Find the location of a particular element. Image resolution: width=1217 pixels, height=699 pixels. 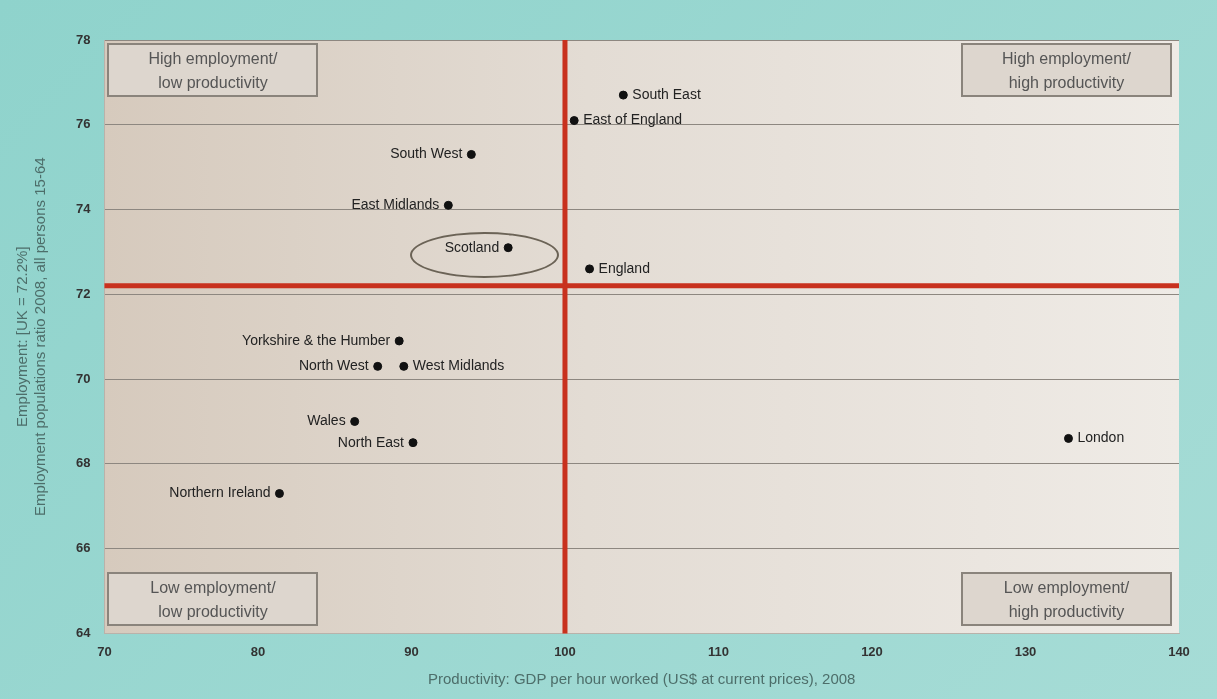

y-axis-title: Employment: [UK = 72.2%] Employment populations ratio 2008, all persons 15-64 is located at coordinates (31, 336).